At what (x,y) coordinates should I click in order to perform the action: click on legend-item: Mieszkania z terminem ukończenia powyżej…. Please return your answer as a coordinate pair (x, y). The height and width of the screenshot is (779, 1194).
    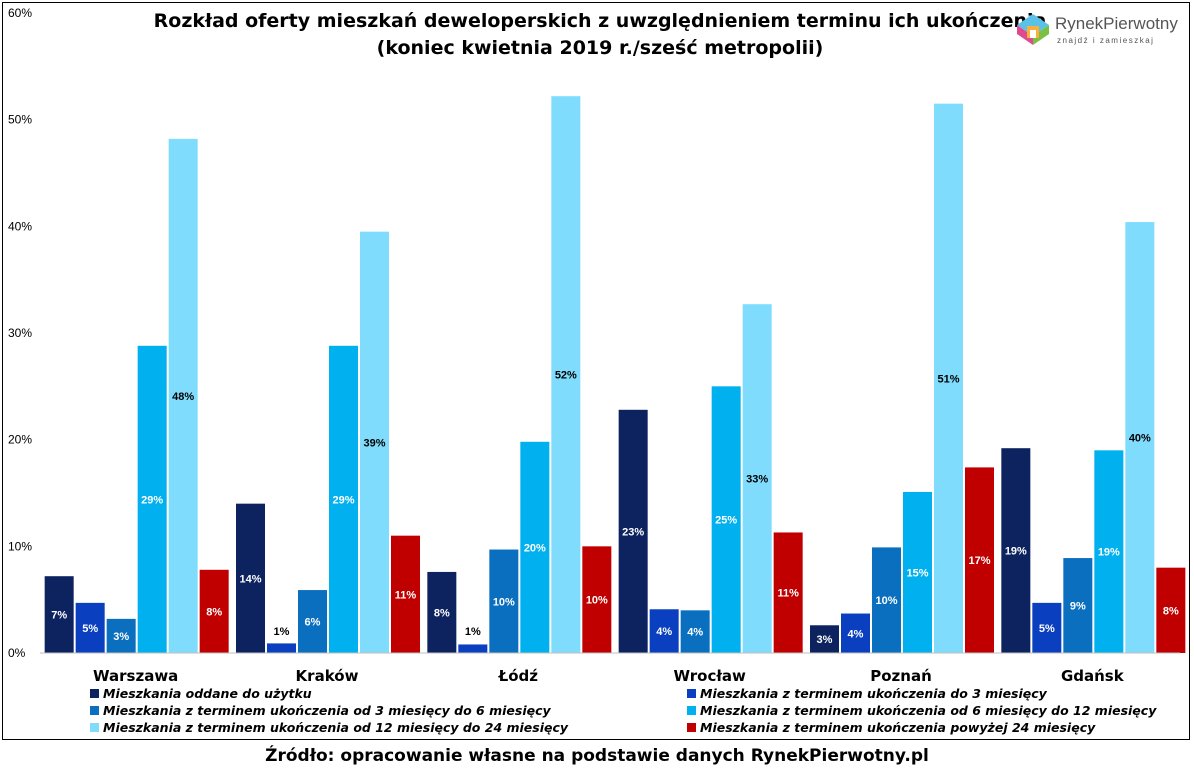
    Looking at the image, I should click on (891, 727).